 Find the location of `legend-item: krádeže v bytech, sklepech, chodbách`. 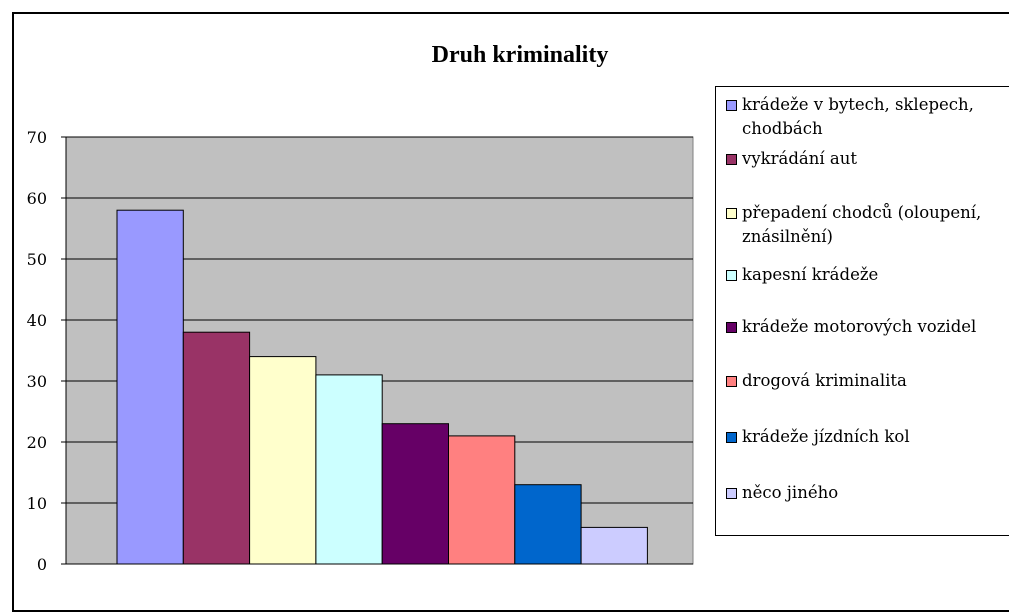

legend-item: krádeže v bytech, sklepech, chodbách is located at coordinates (867, 117).